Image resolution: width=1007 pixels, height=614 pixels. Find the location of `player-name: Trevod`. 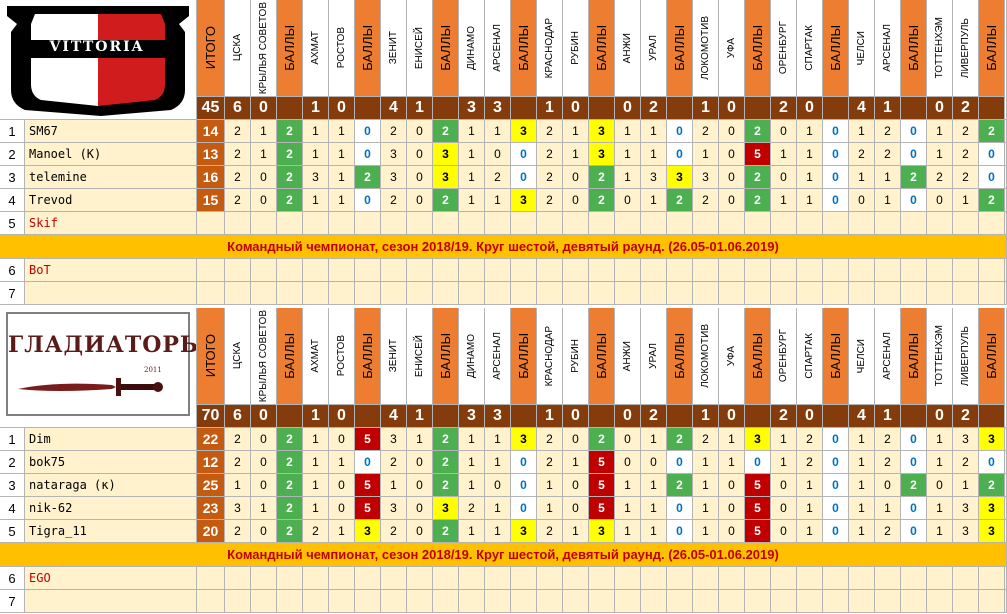

player-name: Trevod is located at coordinates (111, 200).